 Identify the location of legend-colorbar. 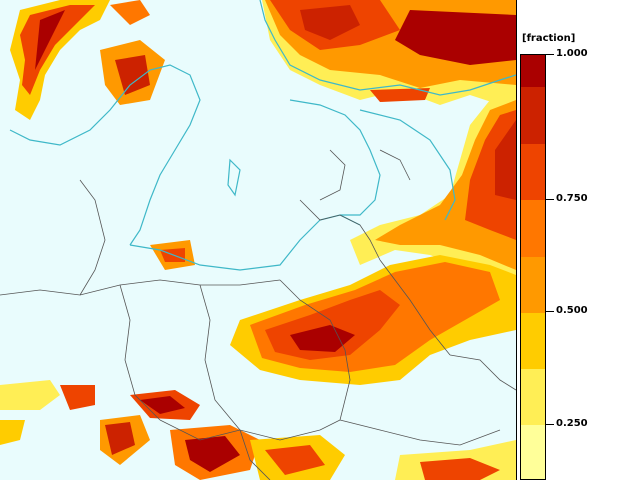
(533, 267).